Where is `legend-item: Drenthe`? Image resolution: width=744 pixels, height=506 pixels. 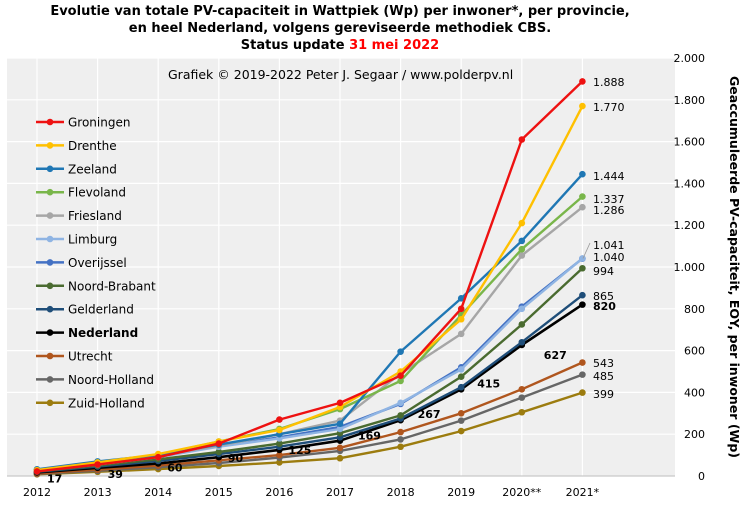
legend-item: Drenthe is located at coordinates (76, 146).